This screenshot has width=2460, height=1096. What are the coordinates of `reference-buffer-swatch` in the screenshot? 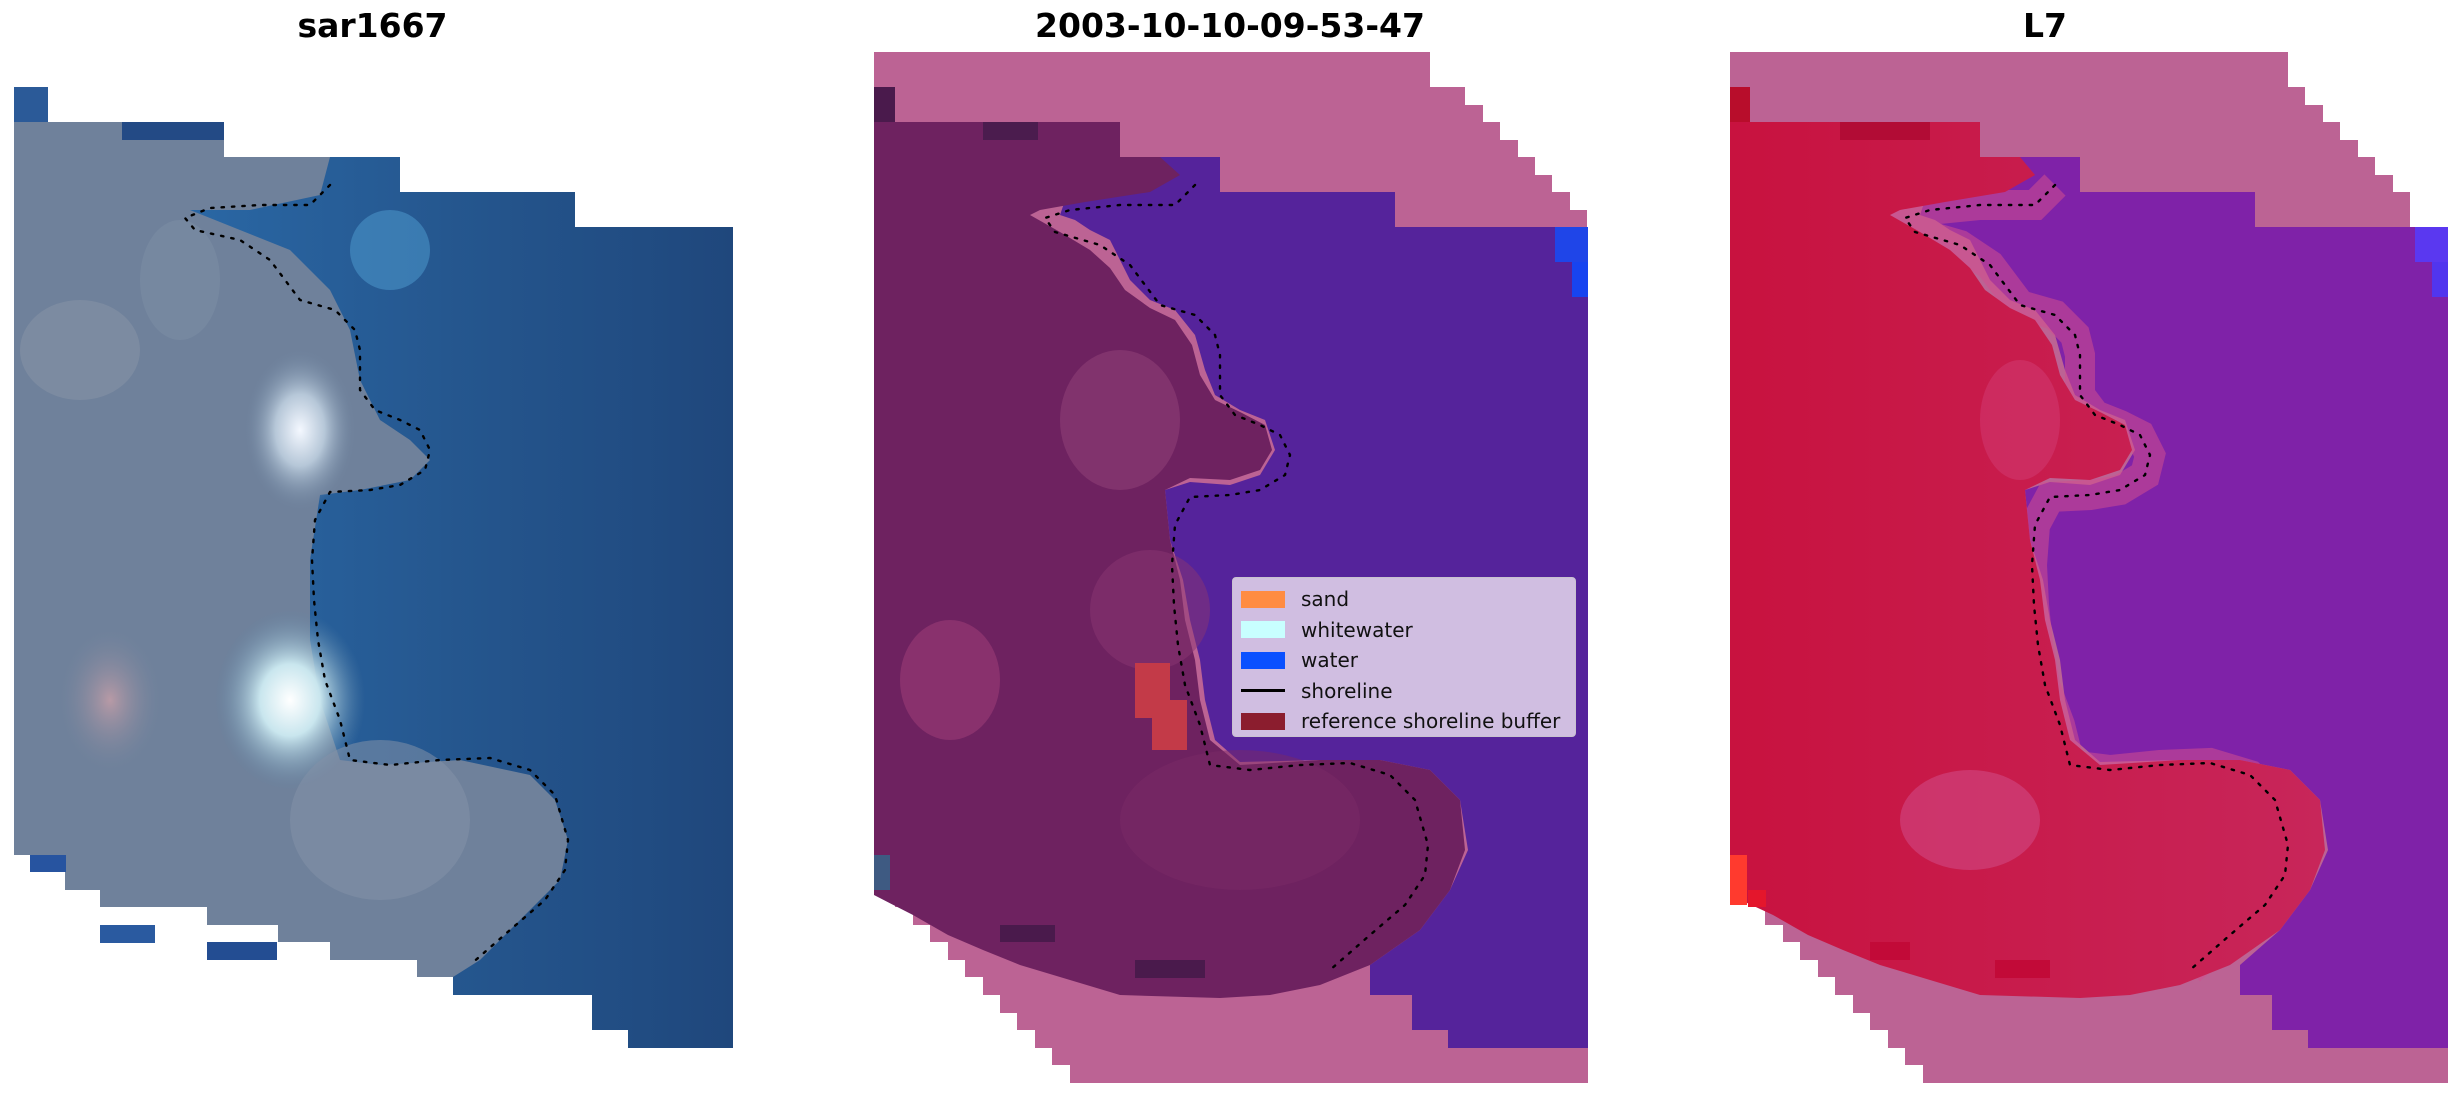 It's located at (1263, 721).